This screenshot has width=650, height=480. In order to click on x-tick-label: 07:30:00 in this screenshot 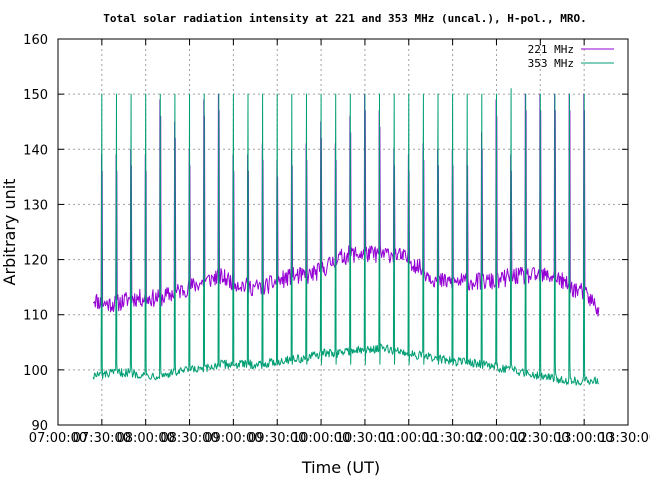, I will do `click(102, 438)`.